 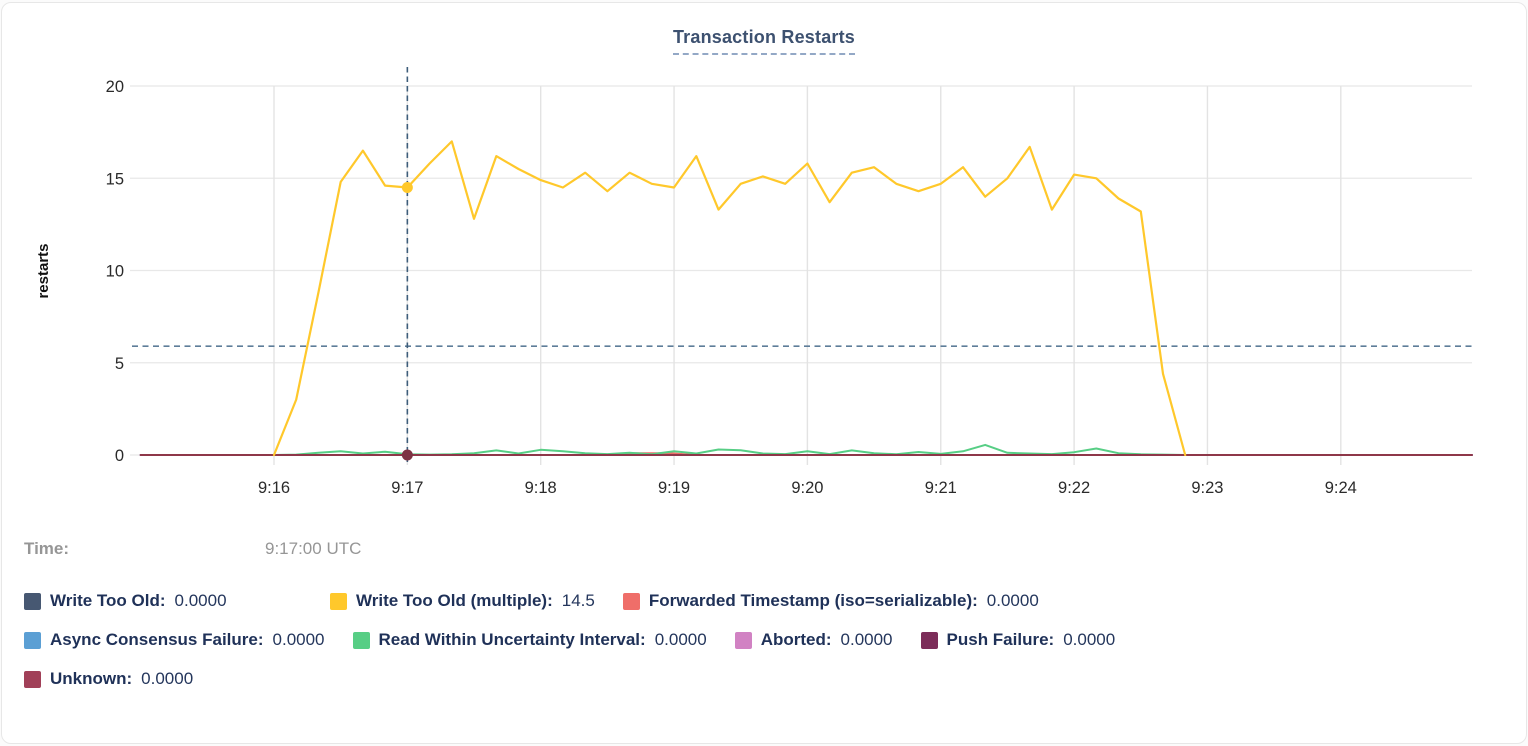 What do you see at coordinates (32, 640) in the screenshot?
I see `legend-swatch-async-consensus-failure` at bounding box center [32, 640].